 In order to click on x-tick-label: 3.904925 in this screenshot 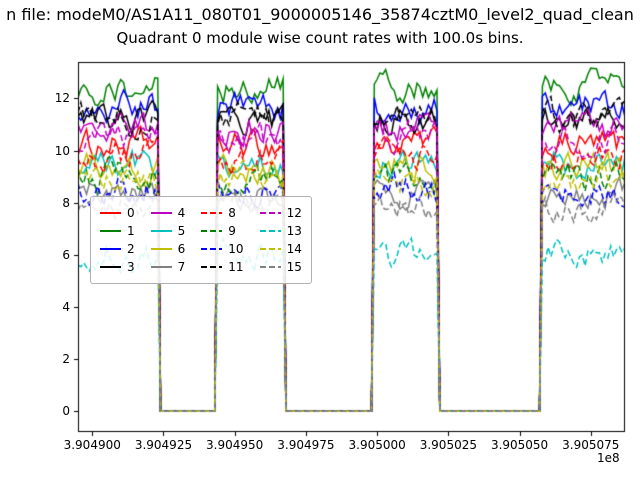, I will do `click(163, 445)`.